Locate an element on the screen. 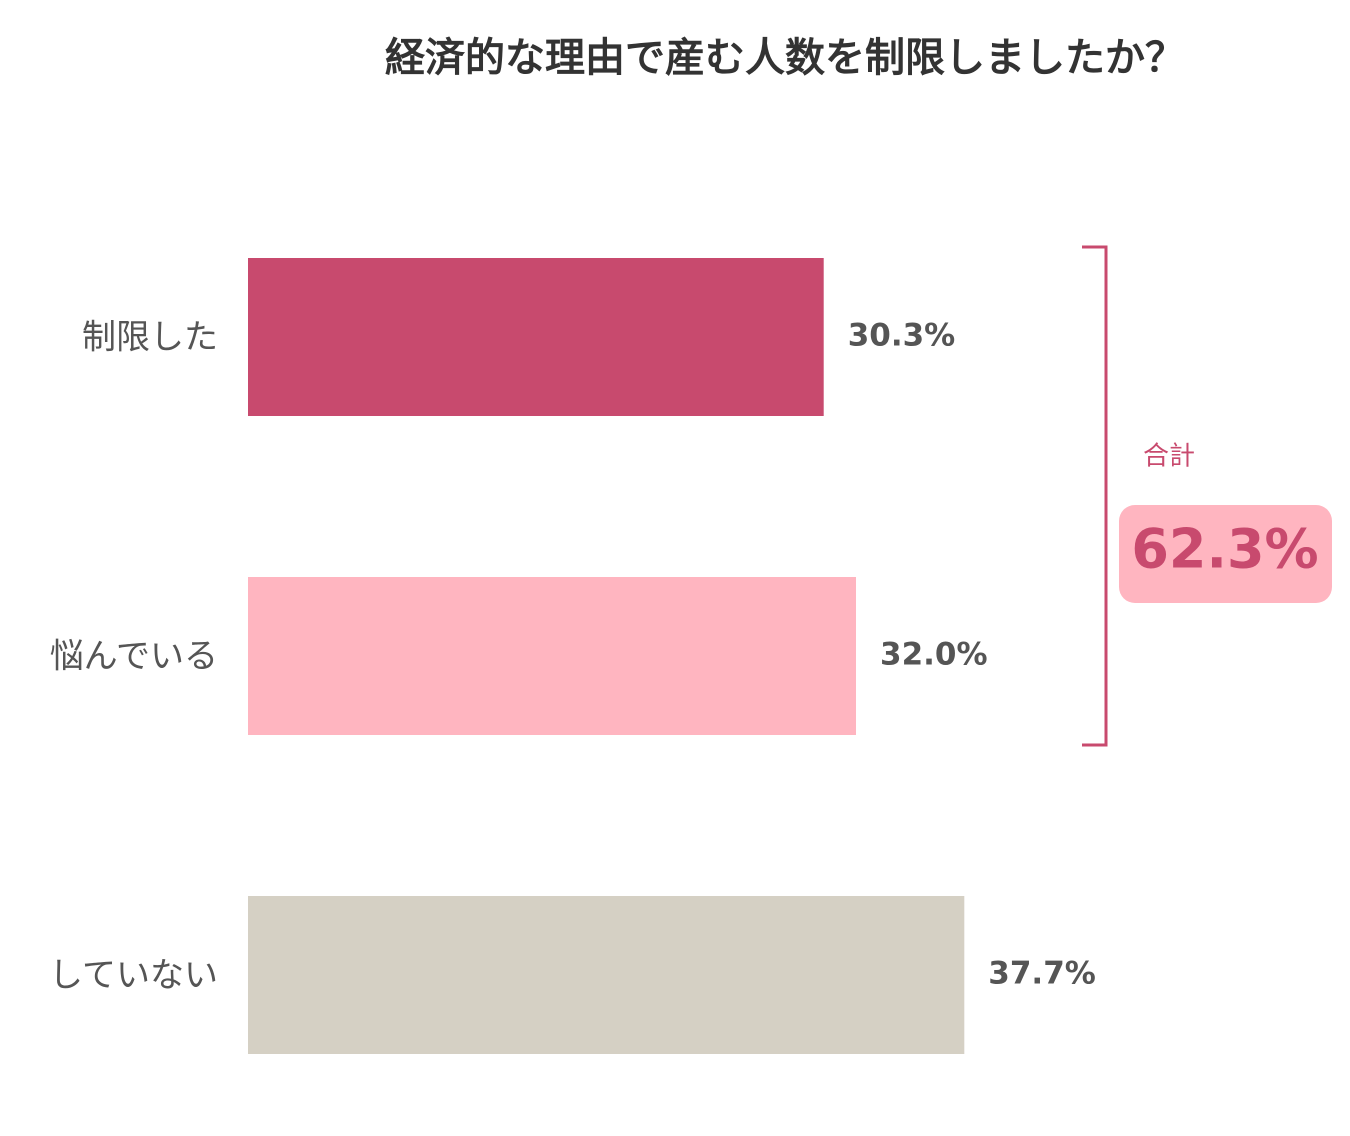 The image size is (1350, 1136). value-label: 37.7% is located at coordinates (1042, 974).